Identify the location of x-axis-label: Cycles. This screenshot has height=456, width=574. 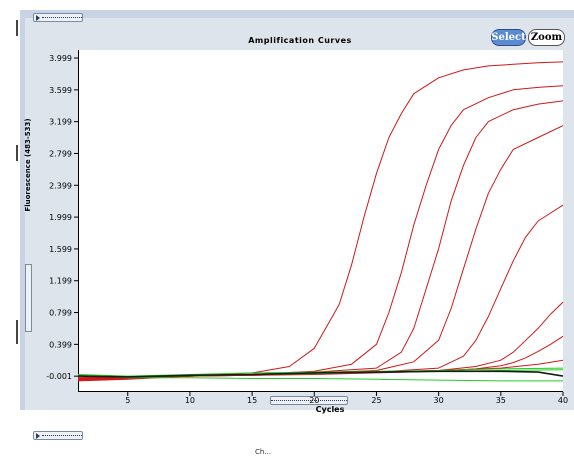
(330, 409).